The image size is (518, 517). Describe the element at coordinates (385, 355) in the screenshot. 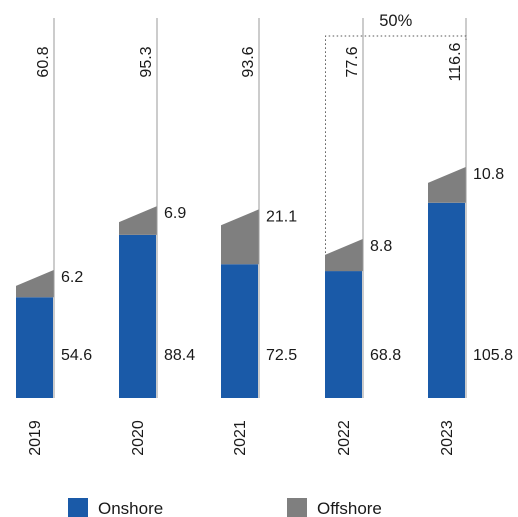

I see `label-onshore-2022: 68.8` at that location.